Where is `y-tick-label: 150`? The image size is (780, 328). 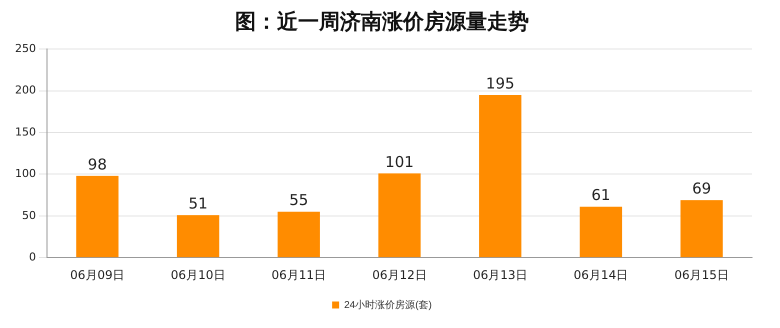 y-tick-label: 150 is located at coordinates (25, 131).